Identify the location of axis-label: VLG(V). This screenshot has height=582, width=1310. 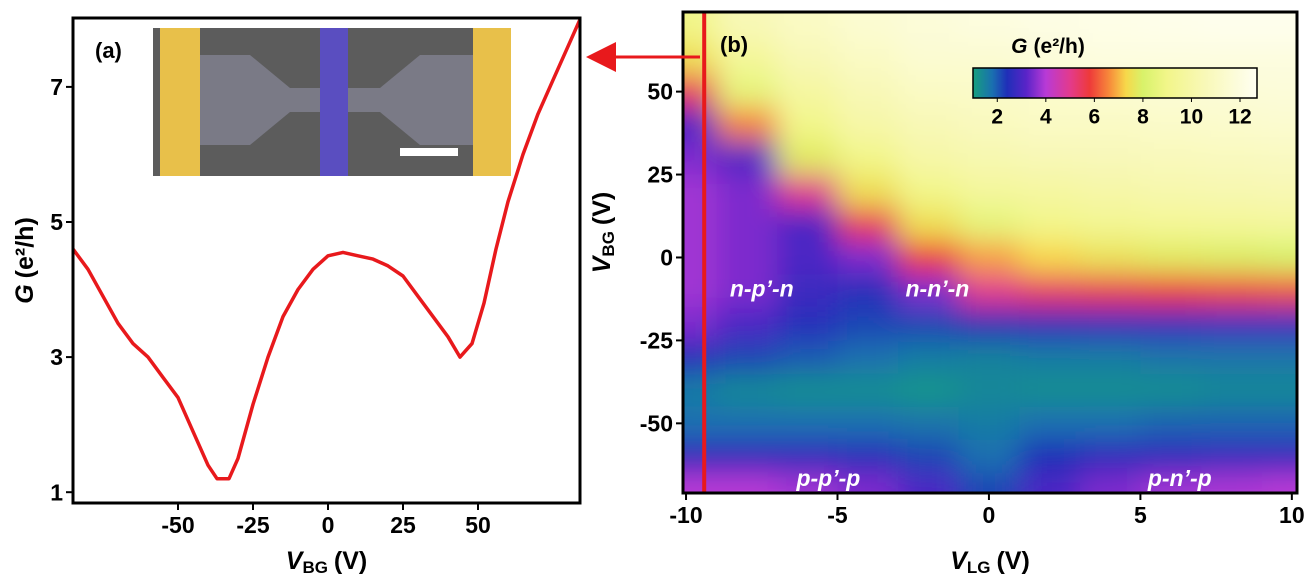
(990, 562).